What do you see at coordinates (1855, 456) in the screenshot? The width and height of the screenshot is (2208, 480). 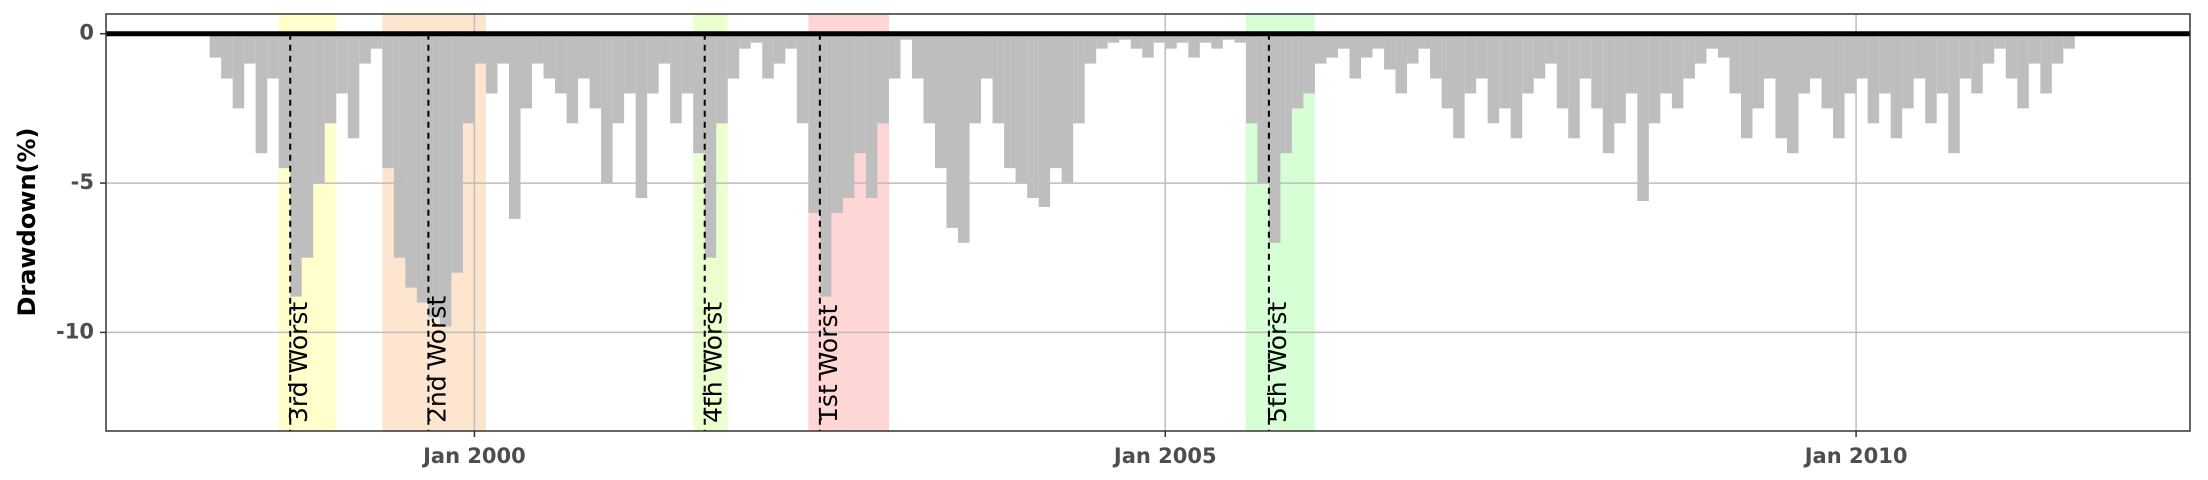 I see `x-tick-label: Jan 2010` at bounding box center [1855, 456].